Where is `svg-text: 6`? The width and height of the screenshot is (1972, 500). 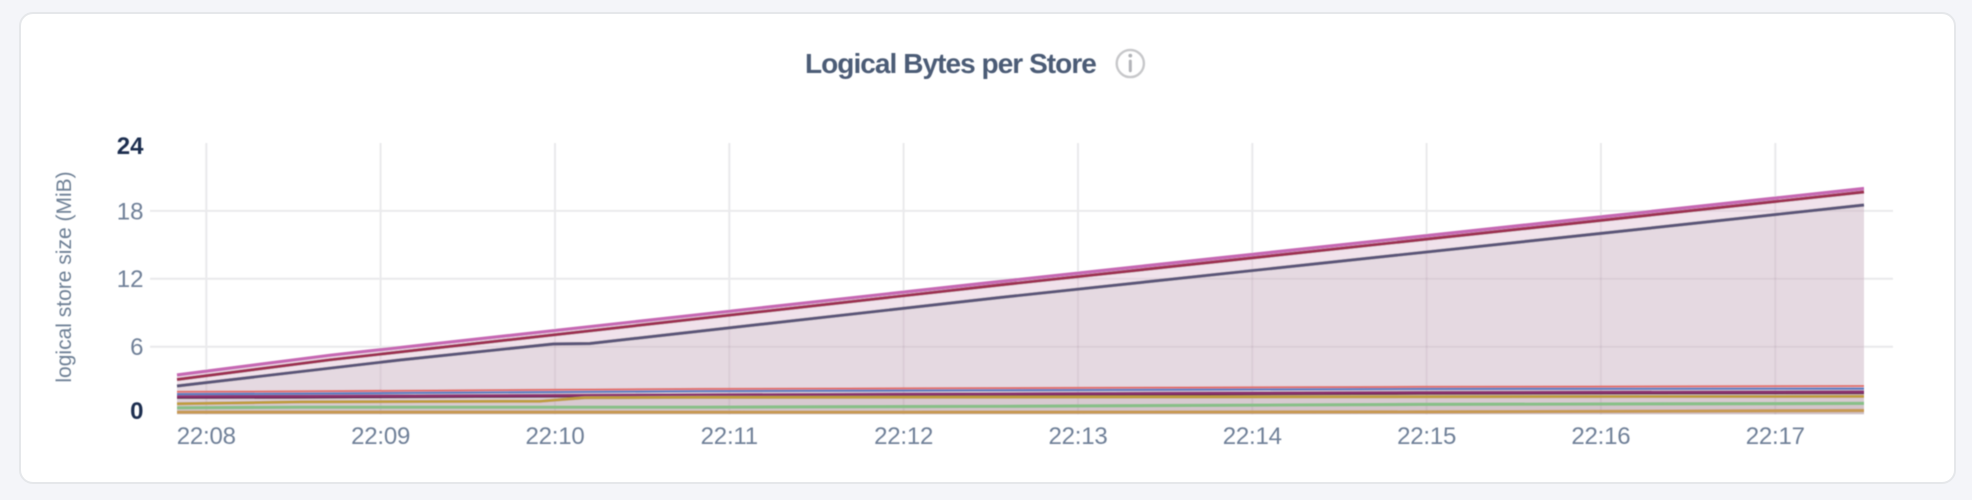
svg-text: 6 is located at coordinates (136, 347).